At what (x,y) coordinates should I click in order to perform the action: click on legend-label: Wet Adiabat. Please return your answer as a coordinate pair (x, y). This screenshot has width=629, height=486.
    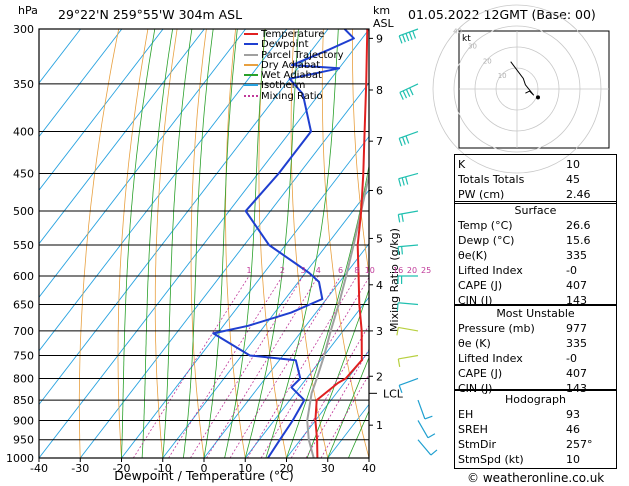
    Looking at the image, I should click on (291, 76).